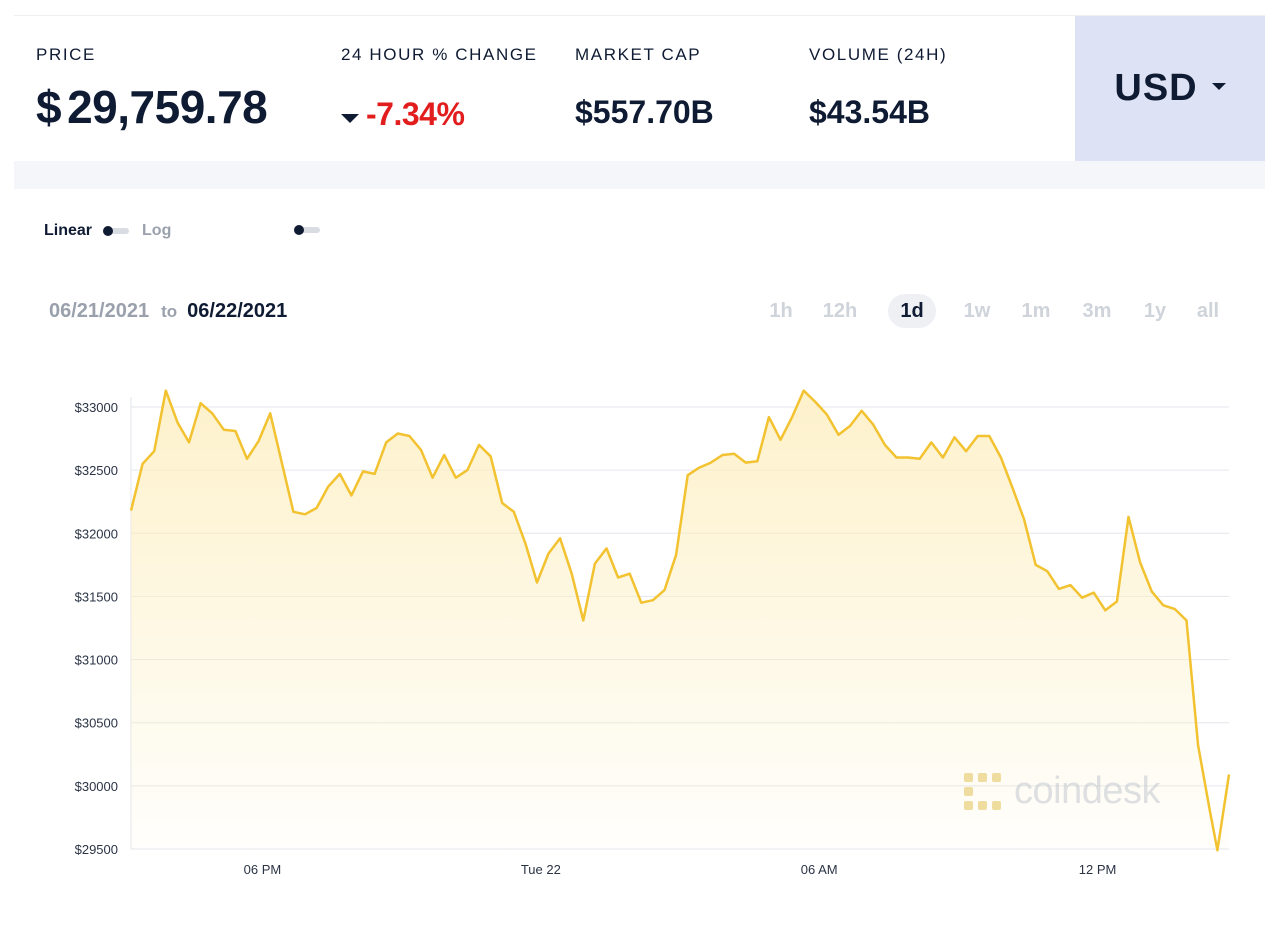 This screenshot has height=944, width=1280. What do you see at coordinates (1170, 88) in the screenshot?
I see `currency-selector-button: USD` at bounding box center [1170, 88].